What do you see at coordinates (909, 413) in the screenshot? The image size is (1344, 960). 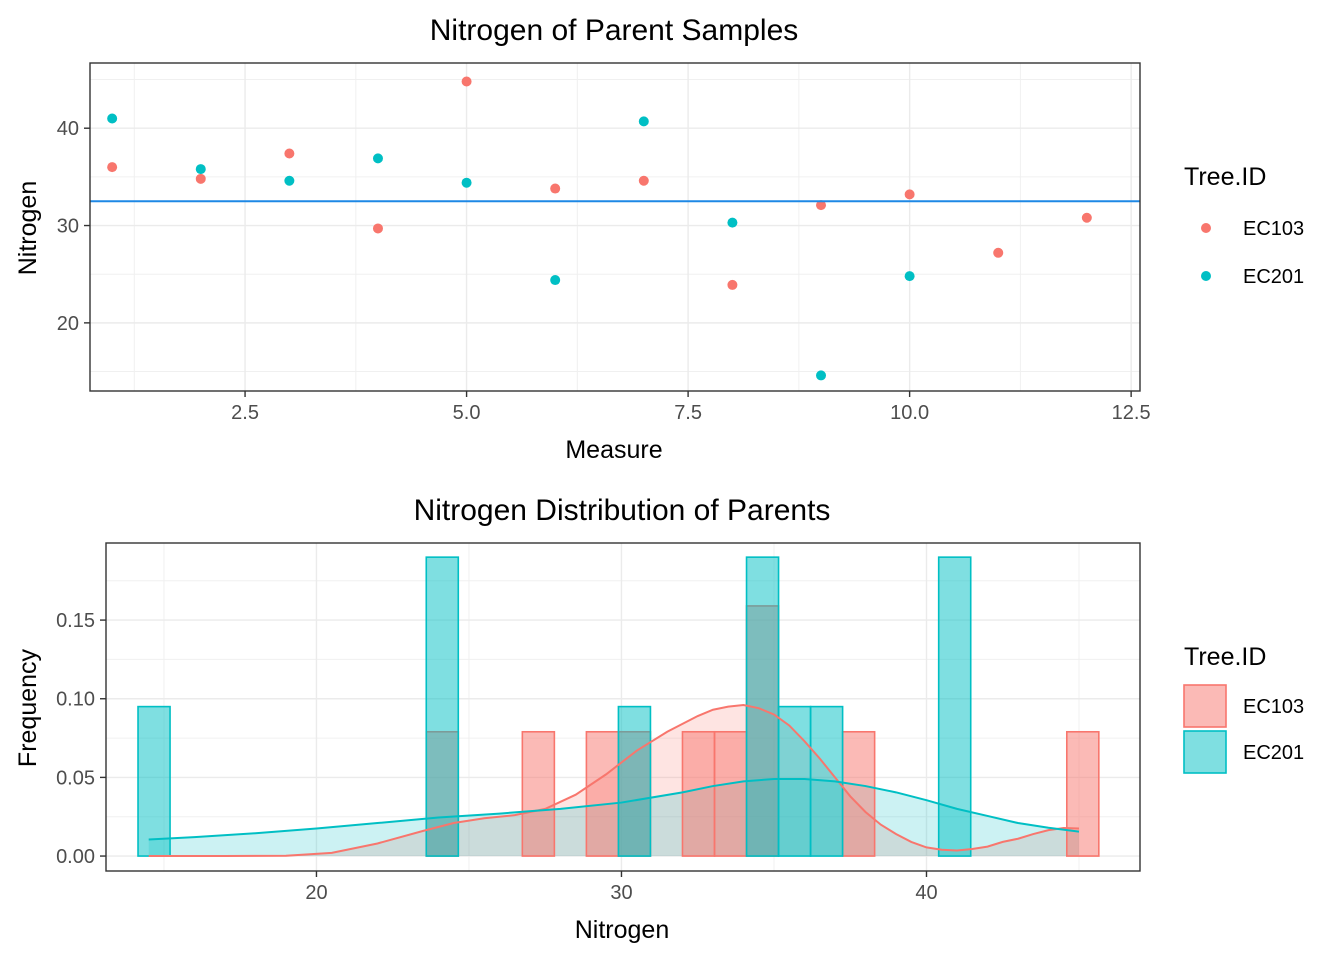 I see `scatter-x-tick-label: 10.0` at bounding box center [909, 413].